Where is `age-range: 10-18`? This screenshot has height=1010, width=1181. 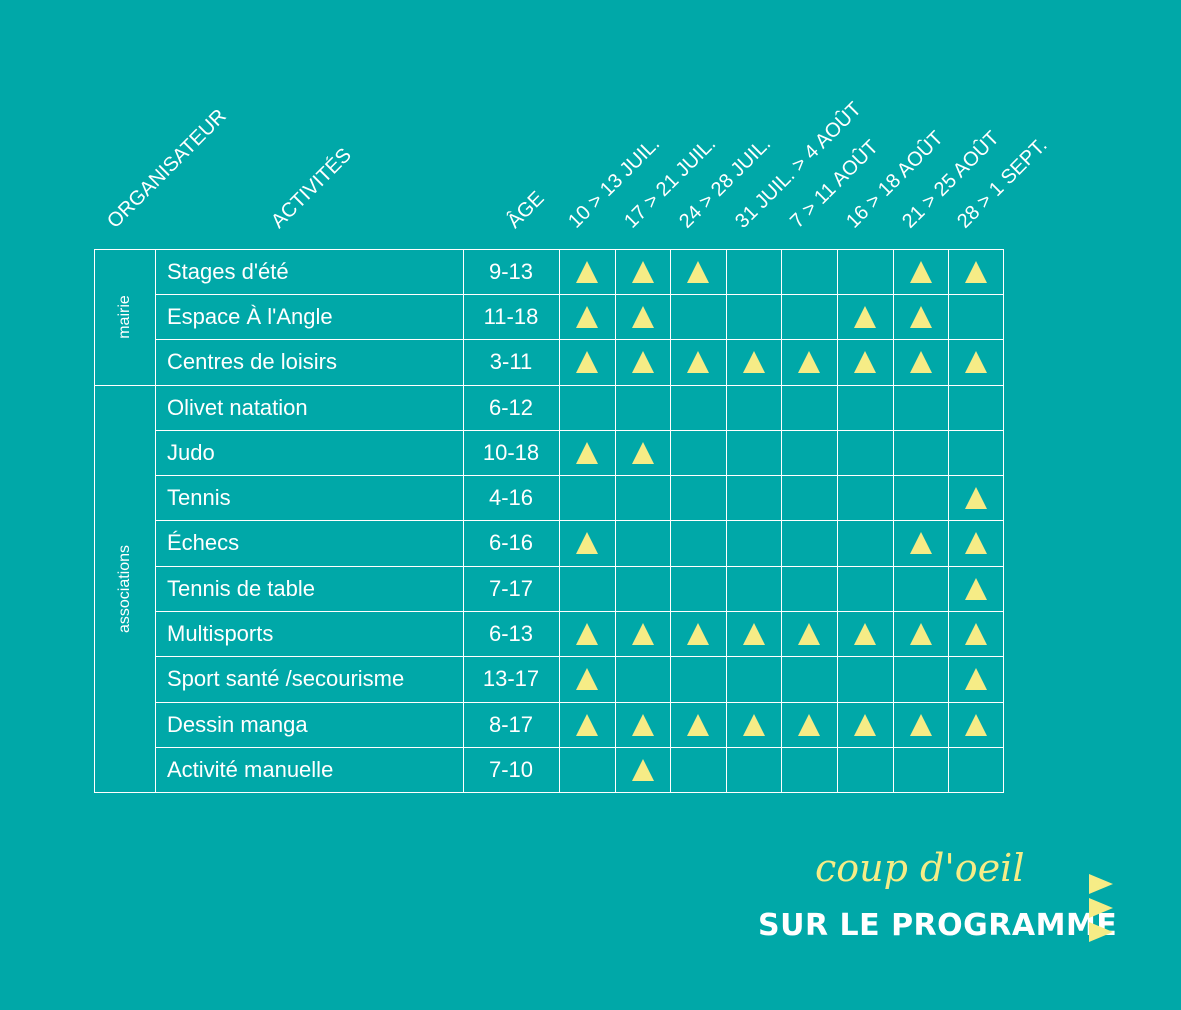 age-range: 10-18 is located at coordinates (511, 452).